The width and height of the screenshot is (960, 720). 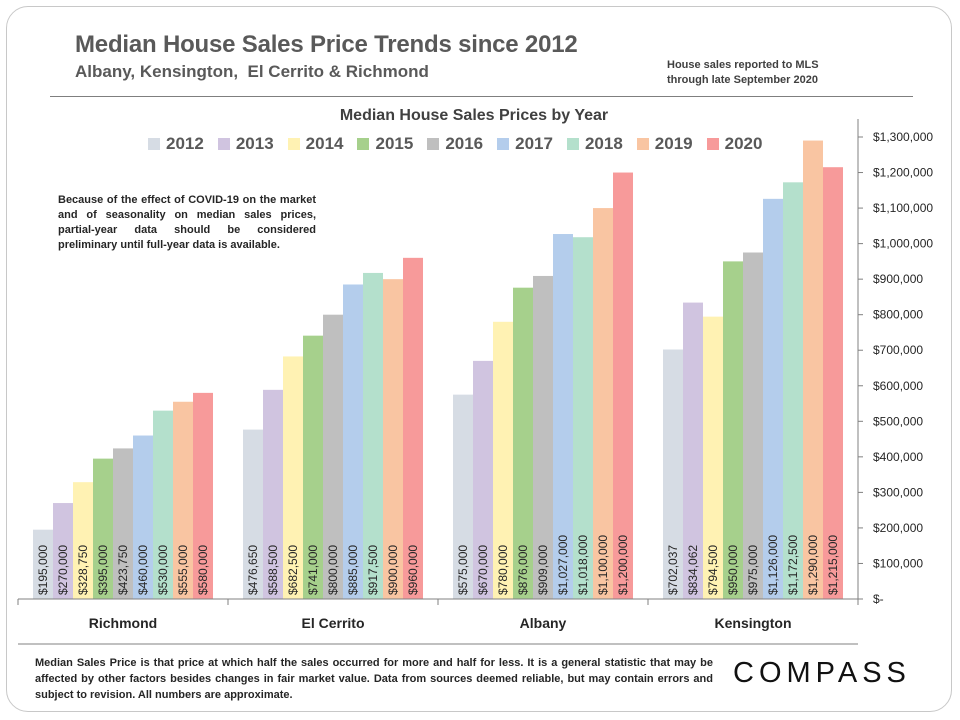 What do you see at coordinates (563, 416) in the screenshot?
I see `bar-albany-2017` at bounding box center [563, 416].